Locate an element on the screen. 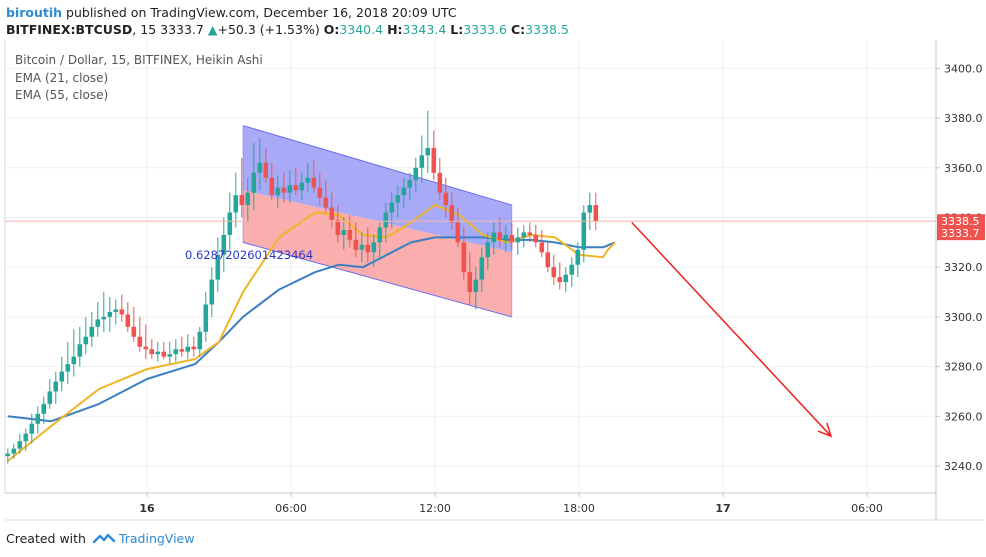 The width and height of the screenshot is (986, 557). change-up-arrow-icon: ▲ is located at coordinates (212, 29).